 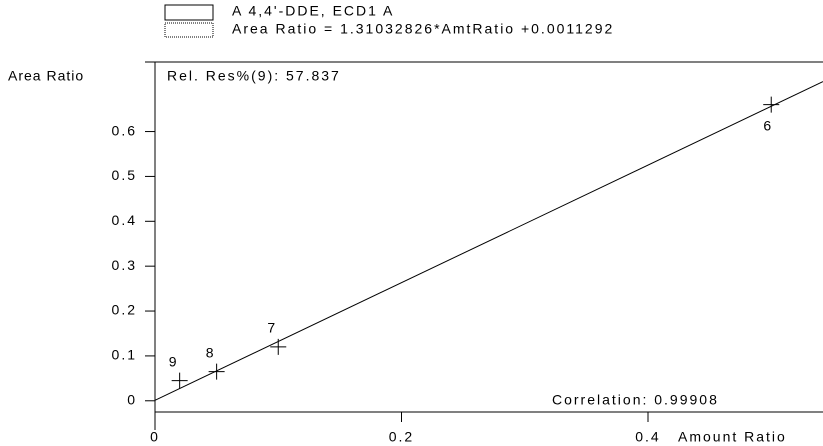 I want to click on y-tick-label: 0.6, so click(x=124, y=130).